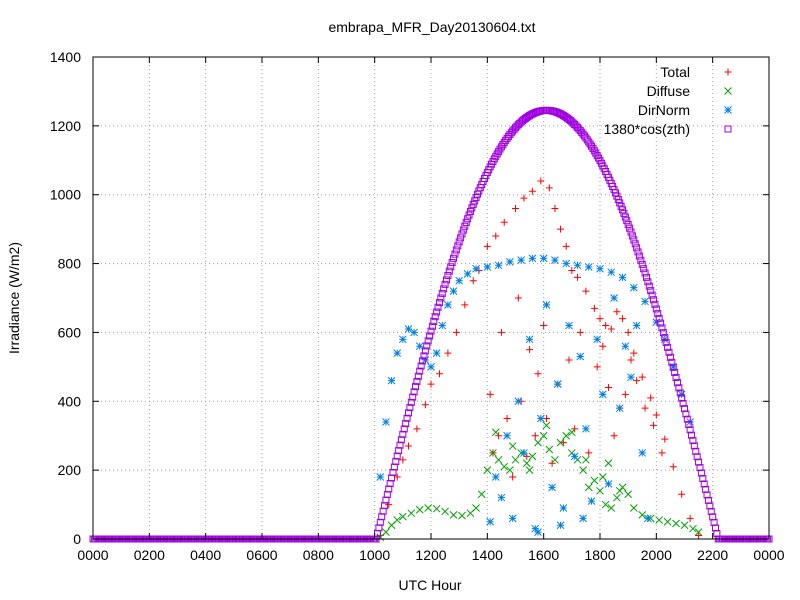 Image resolution: width=800 pixels, height=600 pixels. Describe the element at coordinates (668, 100) in the screenshot. I see `legend: Total Diffuse DirNorm 1380*cos(zth)` at that location.